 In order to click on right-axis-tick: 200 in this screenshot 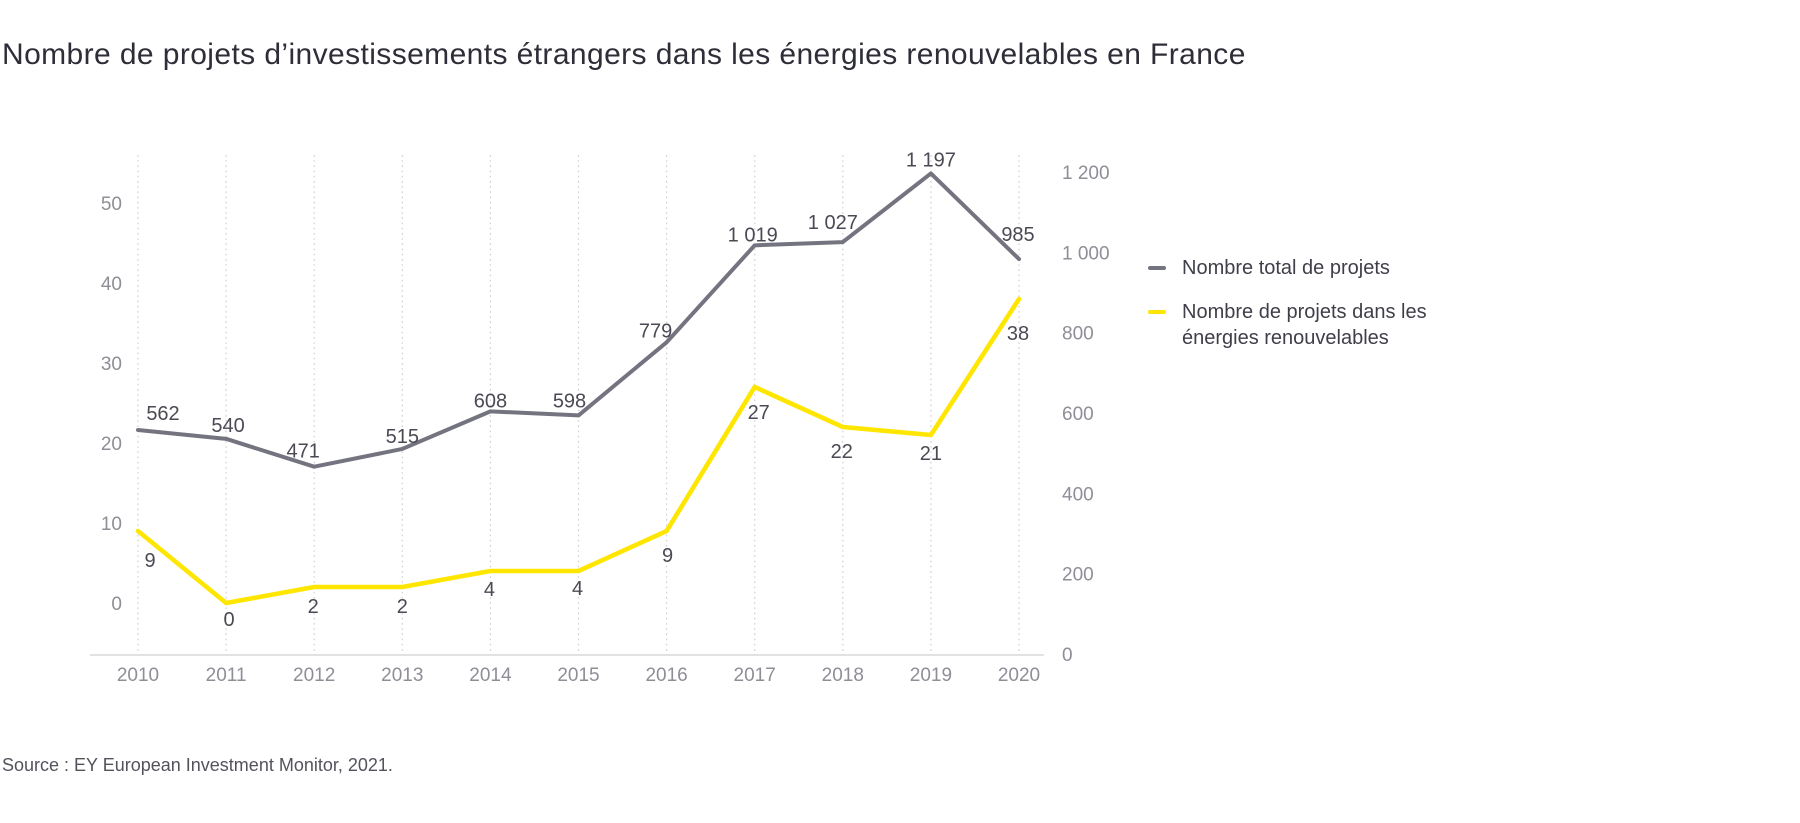, I will do `click(1078, 575)`.